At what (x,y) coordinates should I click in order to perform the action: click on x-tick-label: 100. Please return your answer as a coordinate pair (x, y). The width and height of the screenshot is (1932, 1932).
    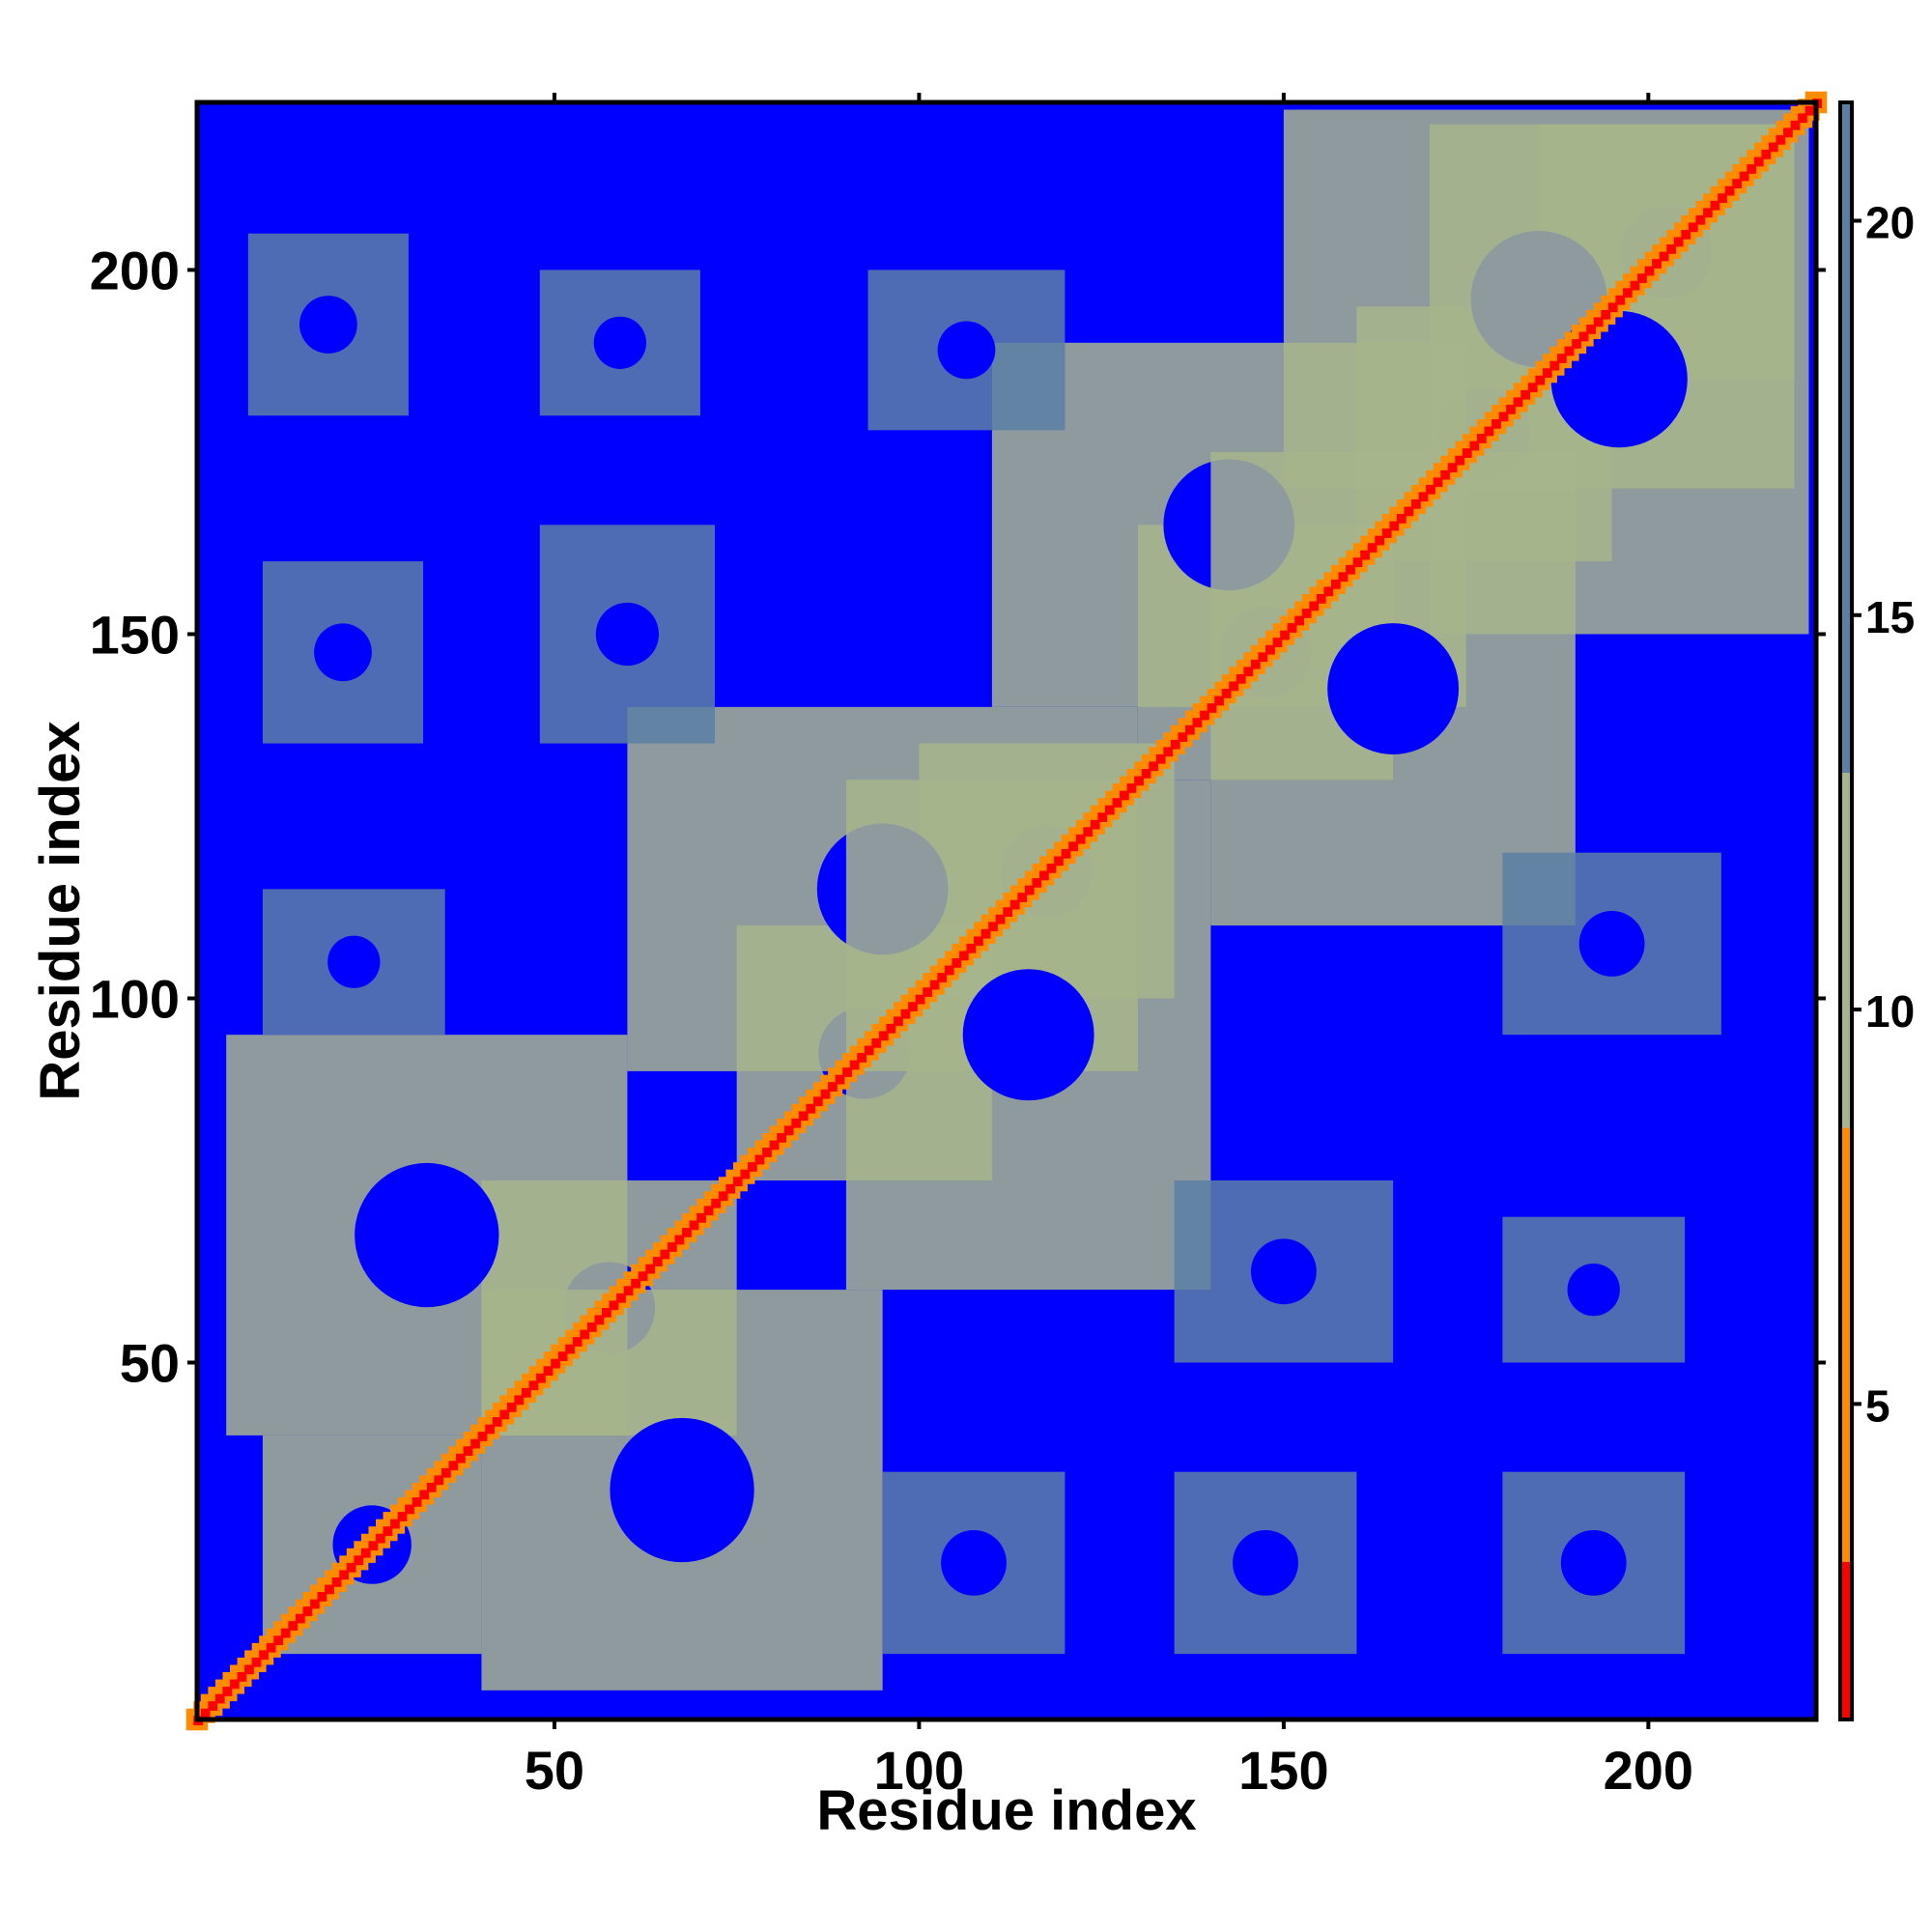
    Looking at the image, I should click on (919, 1770).